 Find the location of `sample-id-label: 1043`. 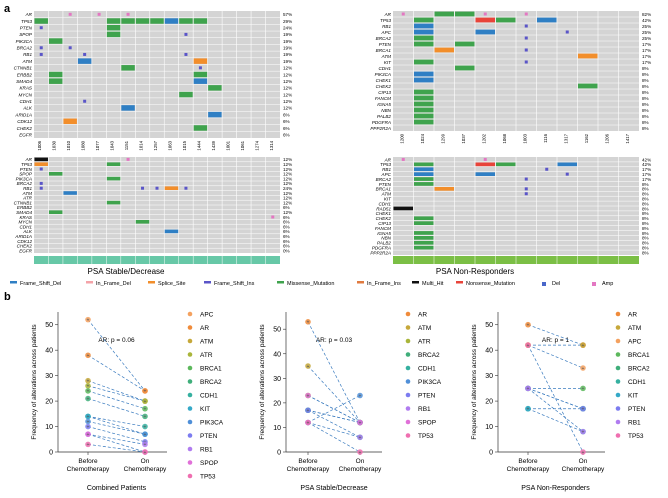

sample-id-label: 1043 is located at coordinates (112, 145).